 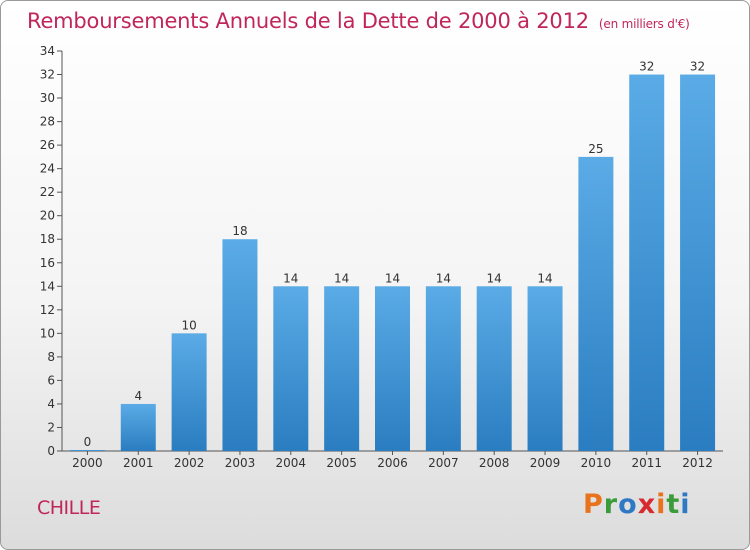 What do you see at coordinates (88, 442) in the screenshot?
I see `data-label-2000: 0` at bounding box center [88, 442].